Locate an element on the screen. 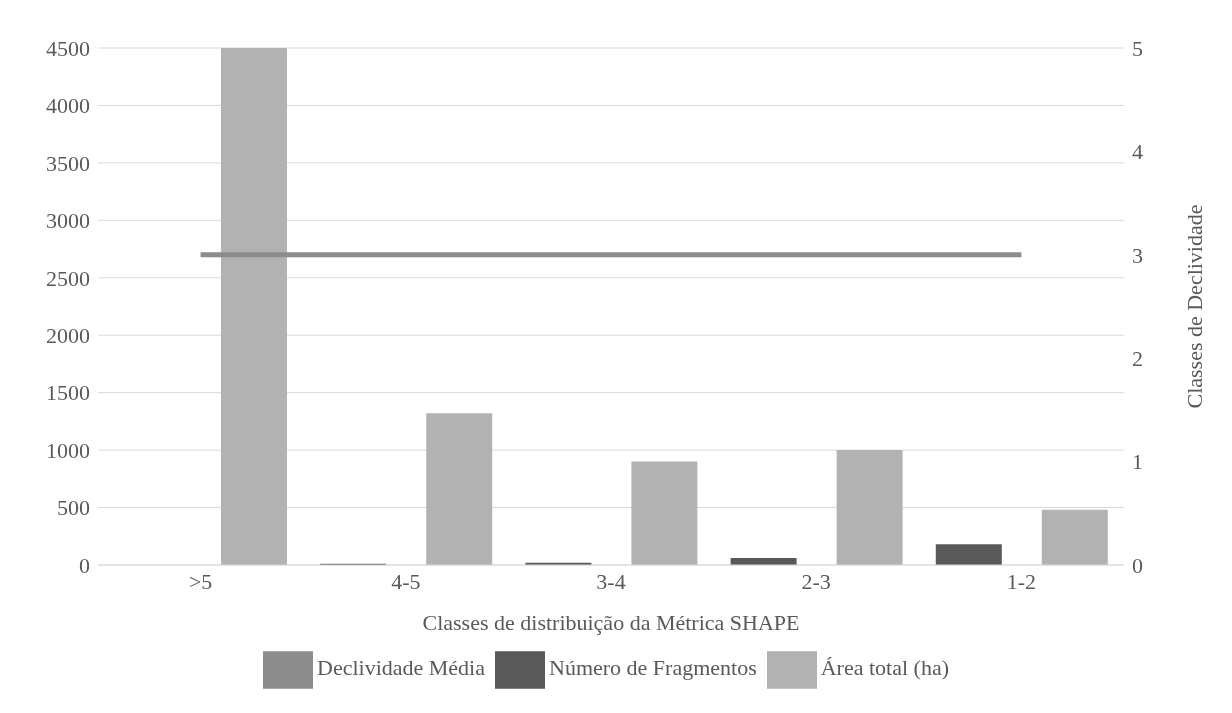 This screenshot has height=713, width=1232. y2-tick-label: 3 is located at coordinates (1137, 255).